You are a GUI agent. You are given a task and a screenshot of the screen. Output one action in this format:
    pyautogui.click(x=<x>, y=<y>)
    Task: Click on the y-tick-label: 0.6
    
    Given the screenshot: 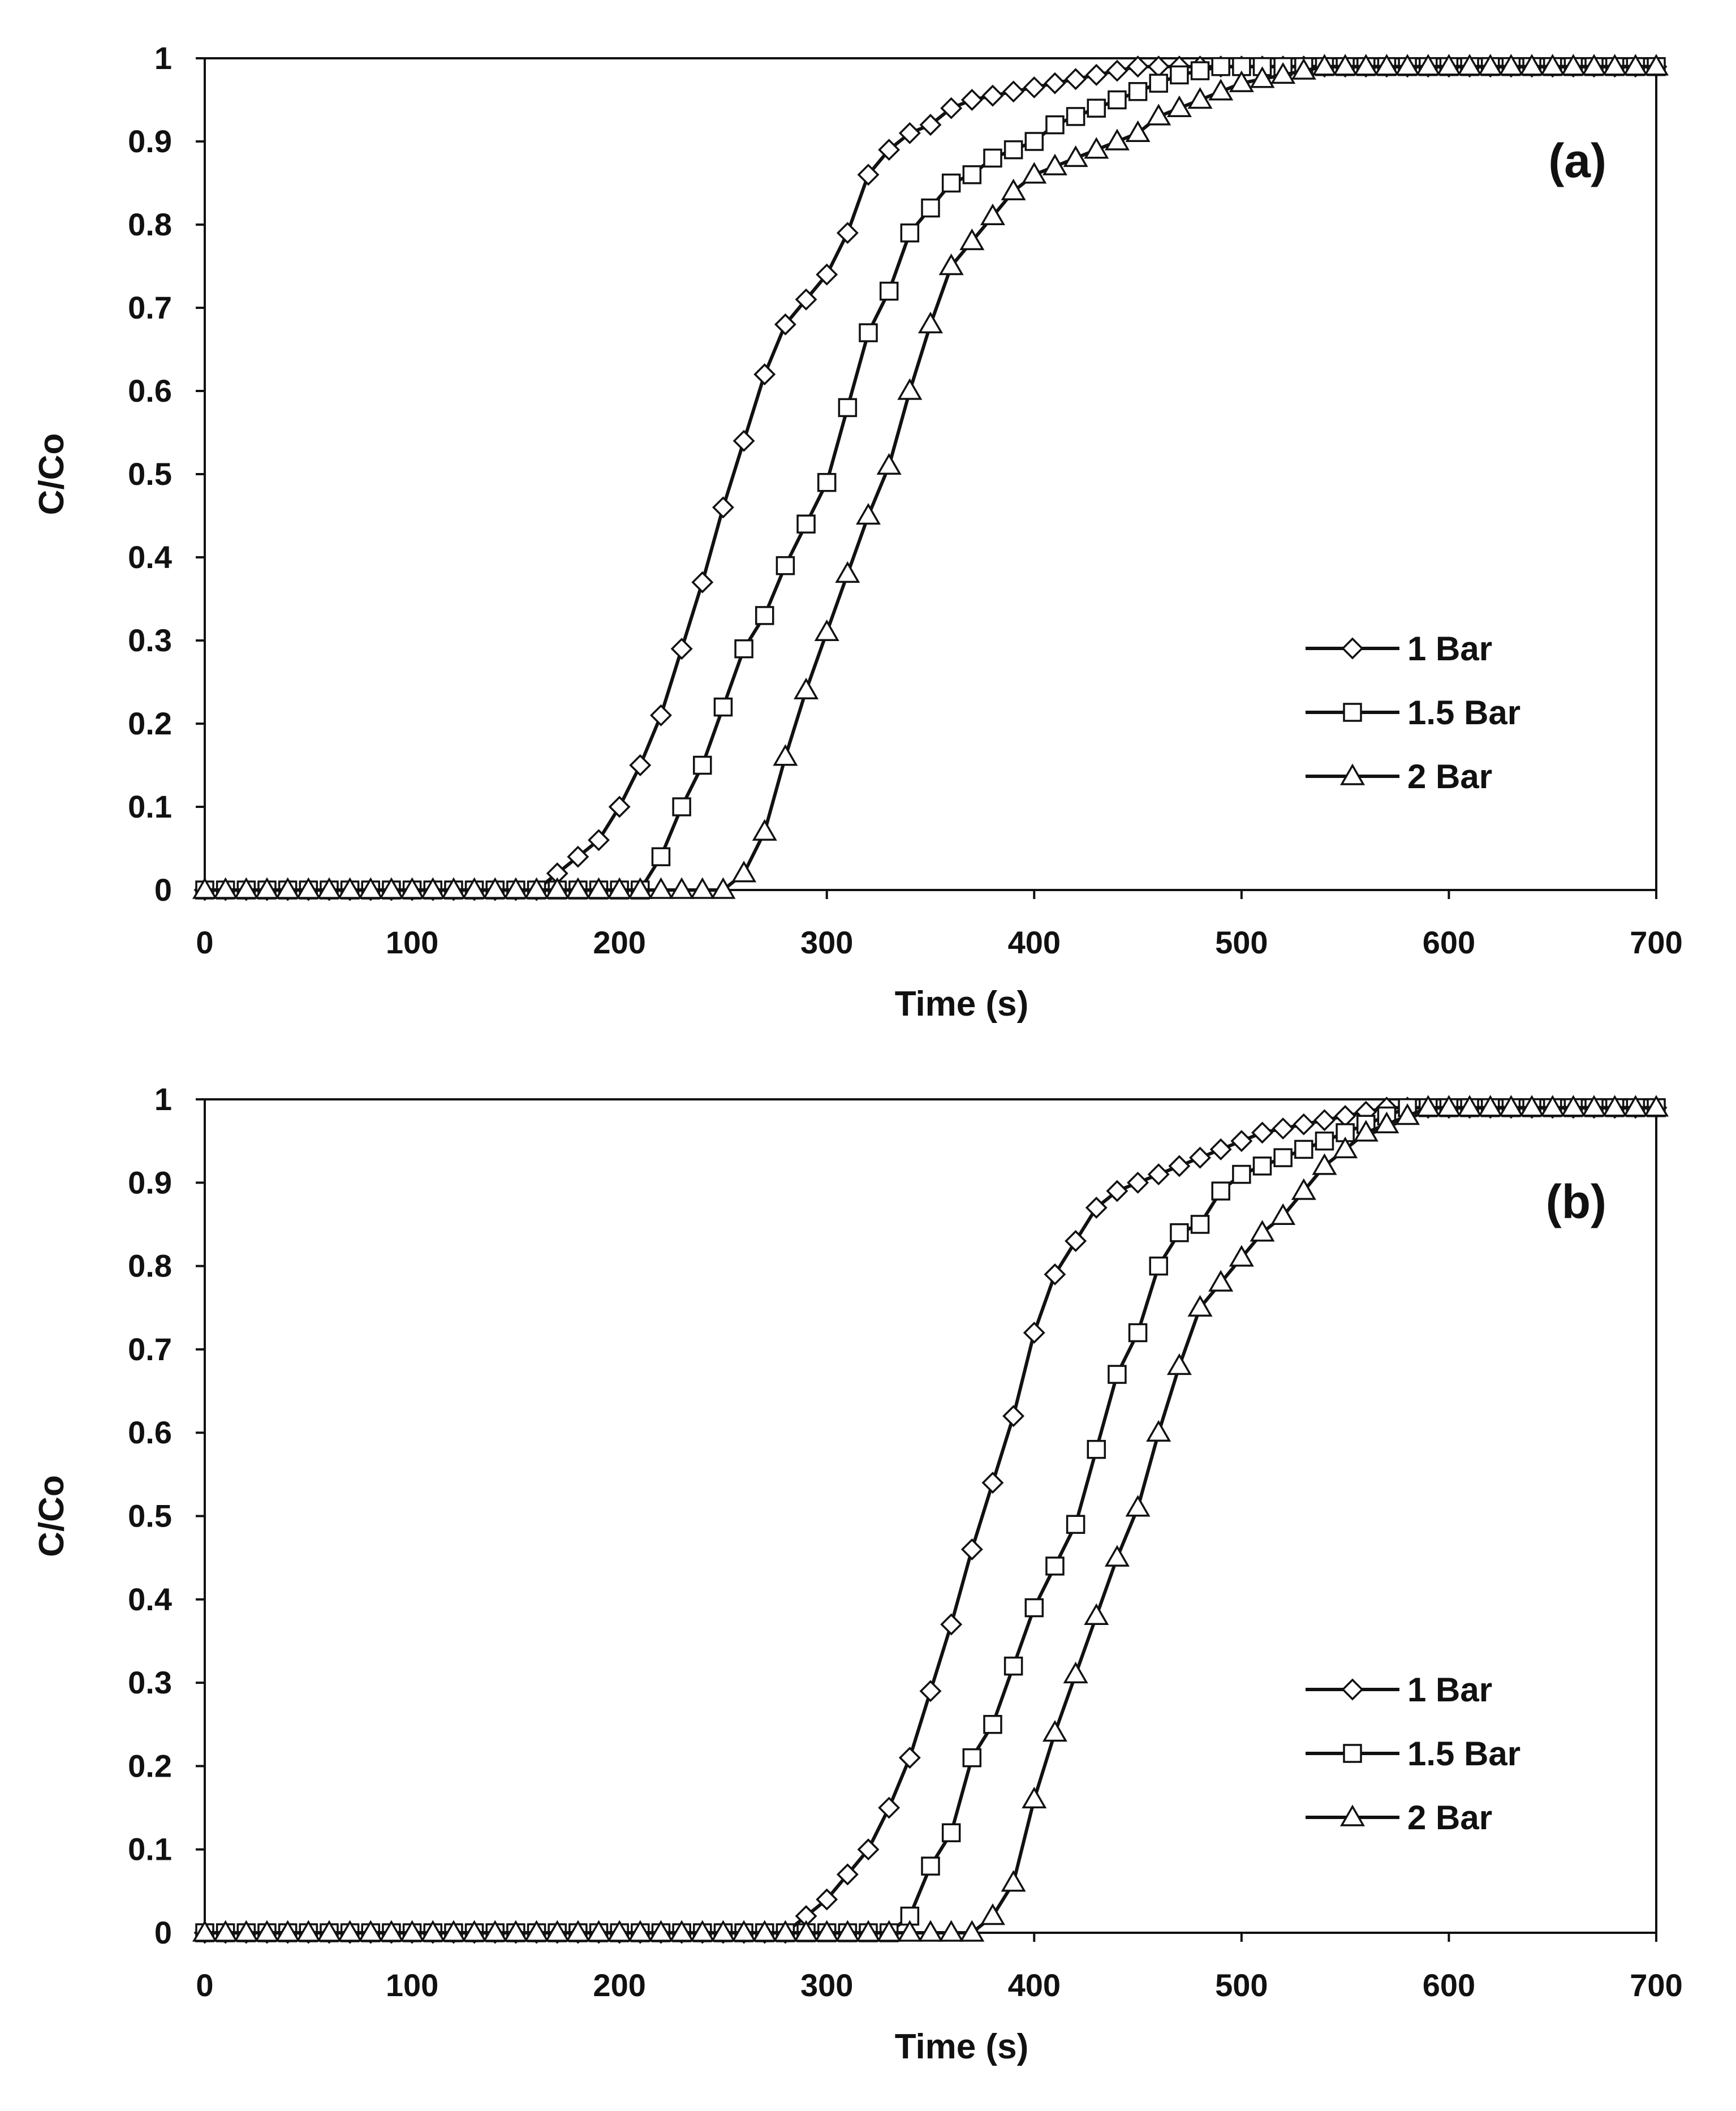 What is the action you would take?
    pyautogui.click(x=150, y=391)
    